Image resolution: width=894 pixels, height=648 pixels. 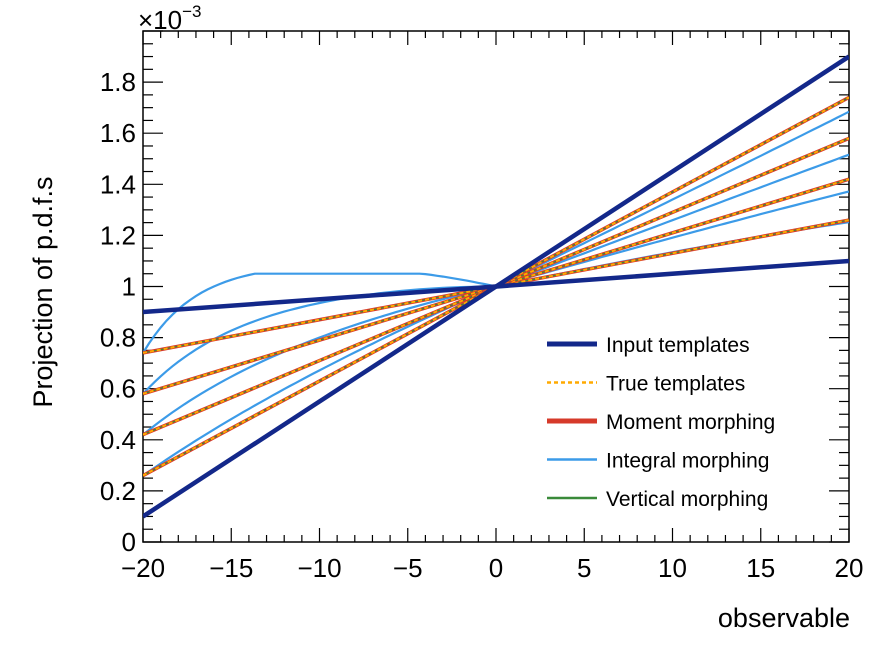 What do you see at coordinates (191, 11) in the screenshot?
I see `y-multiplier-exponent: −3` at bounding box center [191, 11].